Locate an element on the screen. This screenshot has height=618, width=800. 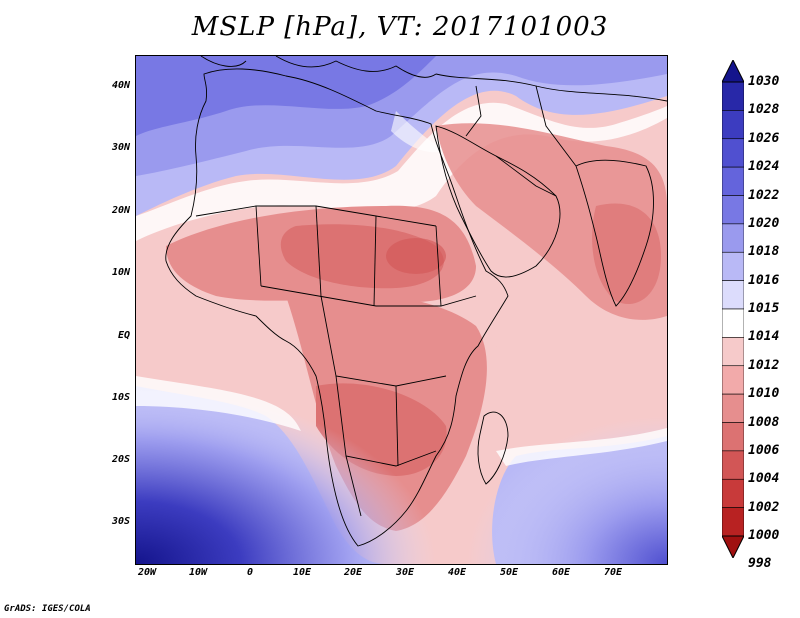
colorbar-max-triangle is located at coordinates (733, 71).